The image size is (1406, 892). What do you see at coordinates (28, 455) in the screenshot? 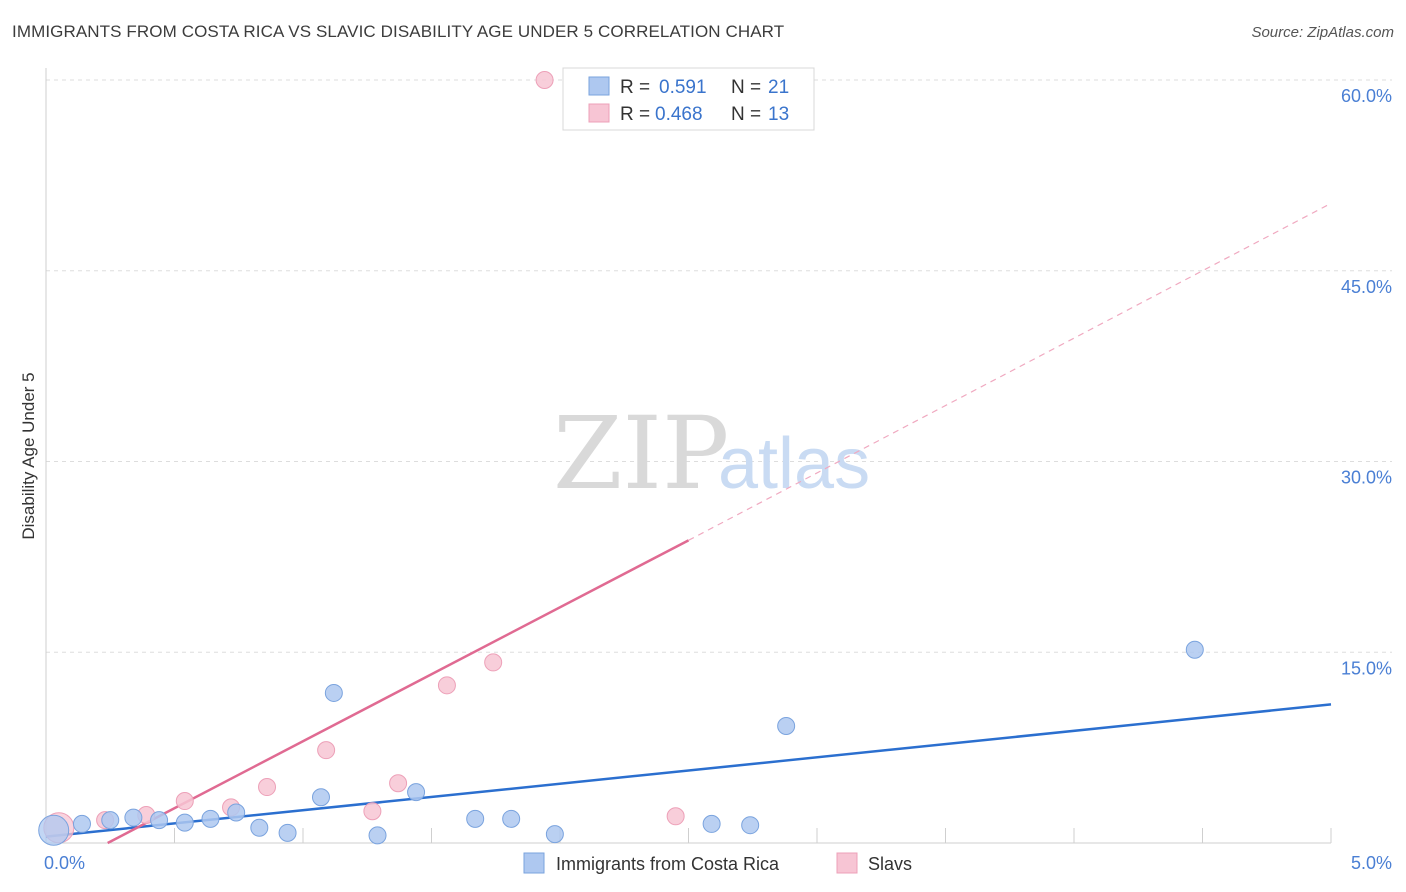
I see `y-axis-title: Disability Age Under 5` at bounding box center [28, 455].